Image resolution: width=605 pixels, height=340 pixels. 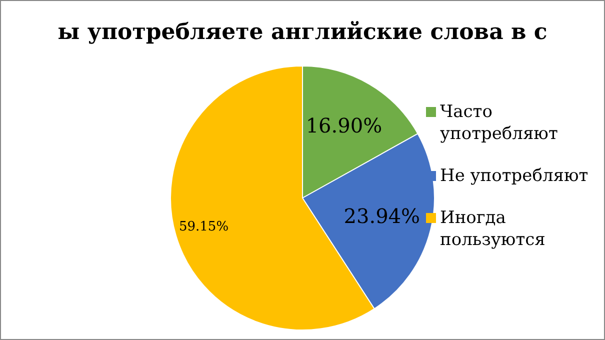 I want to click on data-label: 23.94%, so click(x=382, y=216).